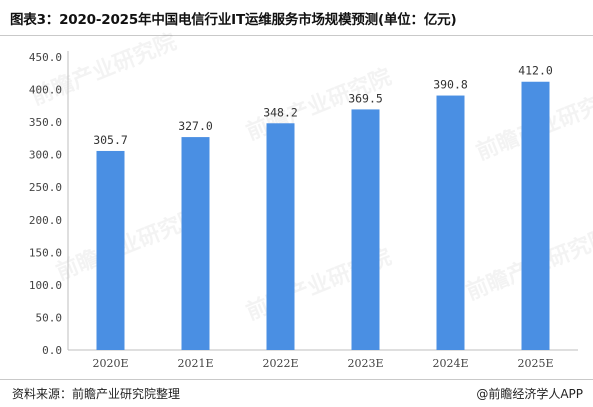 Image resolution: width=593 pixels, height=407 pixels. Describe the element at coordinates (45, 252) in the screenshot. I see `y-tick-label-3: 150.0` at that location.